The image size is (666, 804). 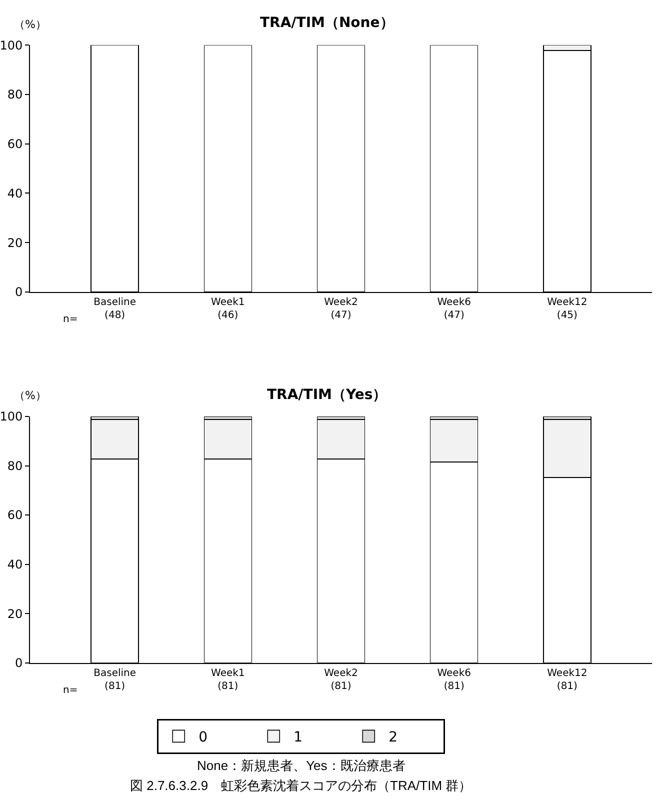 I want to click on x-tick-label: Week1 (81), so click(x=228, y=680).